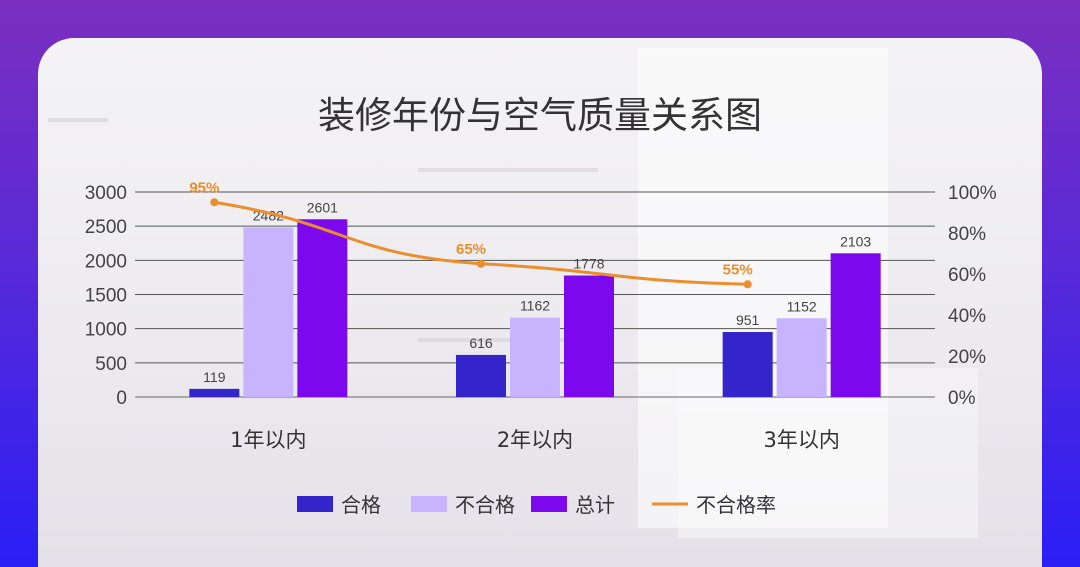  Describe the element at coordinates (967, 234) in the screenshot. I see `right-tick-label: 80%` at that location.